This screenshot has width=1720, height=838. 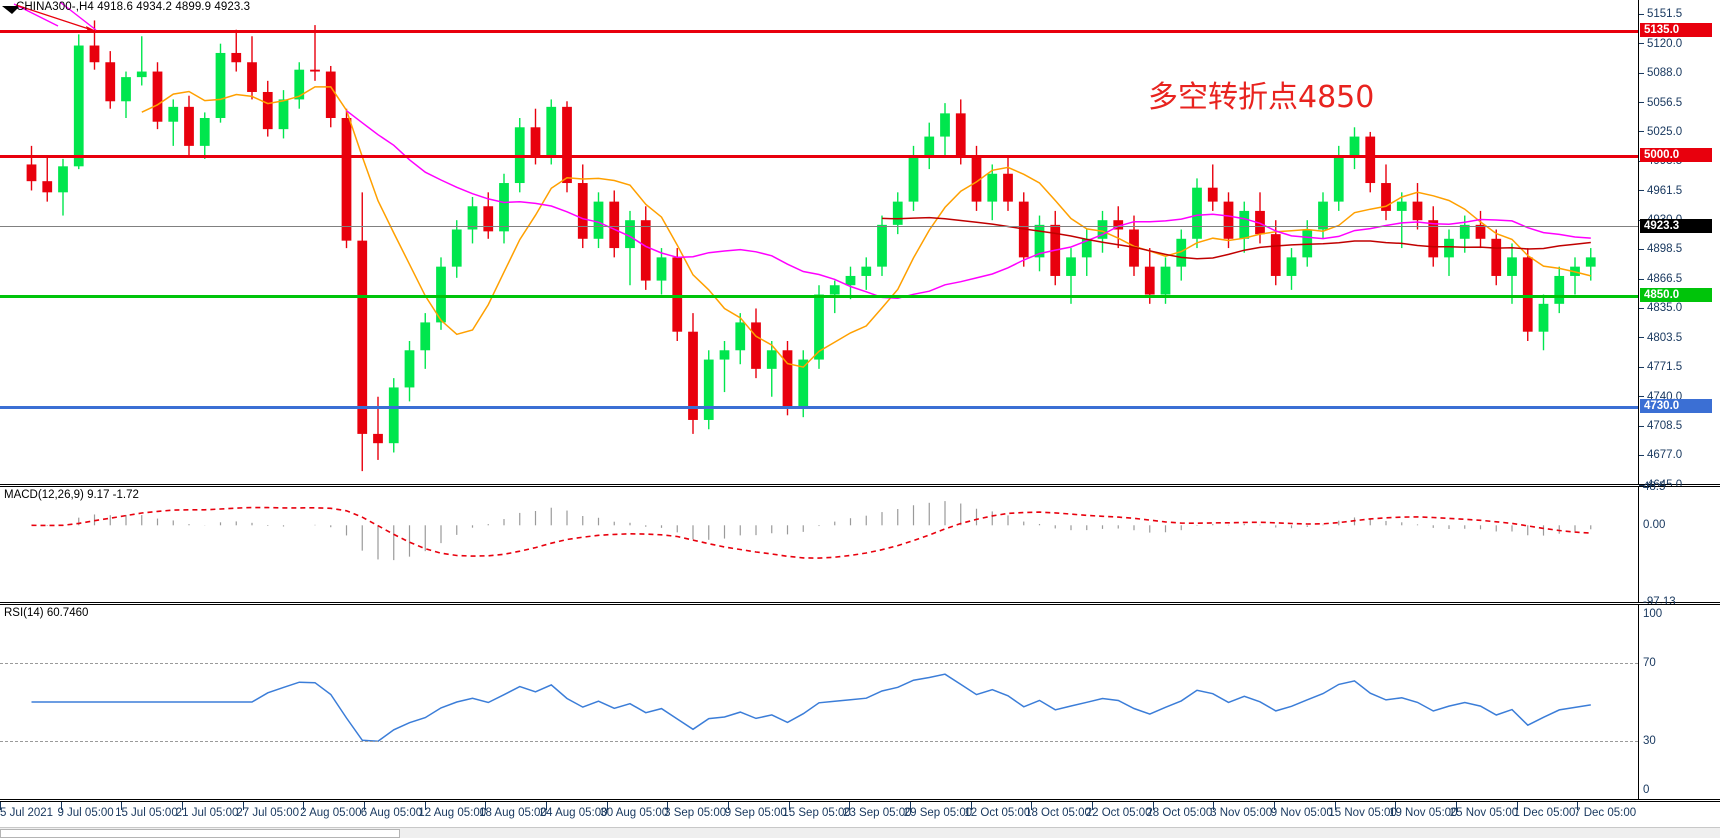 I want to click on rsi-tick: 0, so click(x=1646, y=790).